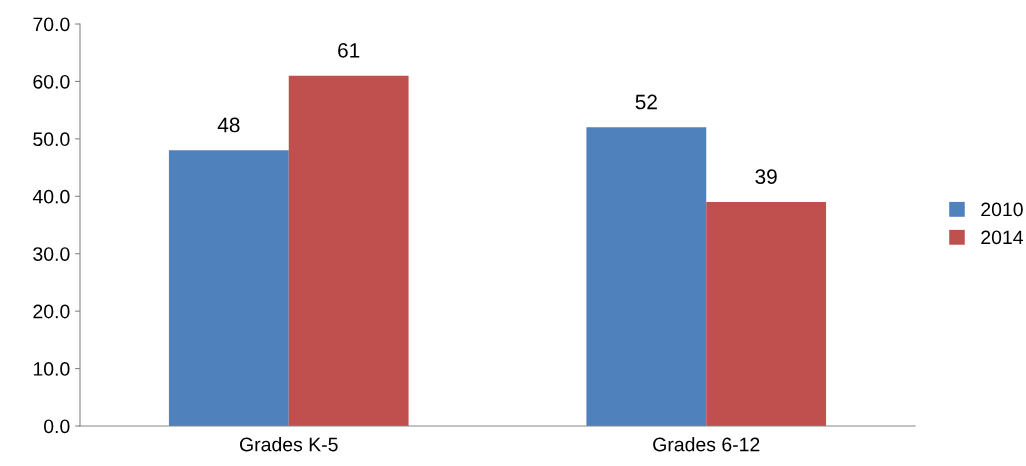 The image size is (1026, 466). What do you see at coordinates (51, 139) in the screenshot?
I see `y-tick-label: 50.0` at bounding box center [51, 139].